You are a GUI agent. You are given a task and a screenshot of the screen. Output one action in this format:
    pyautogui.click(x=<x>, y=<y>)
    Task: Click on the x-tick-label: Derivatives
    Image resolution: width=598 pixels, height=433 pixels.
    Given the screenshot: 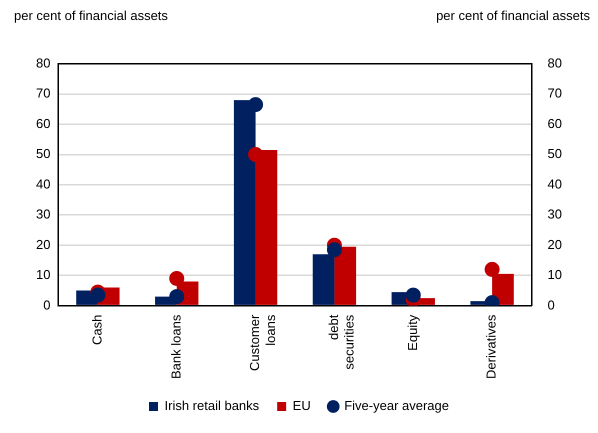 What is the action you would take?
    pyautogui.click(x=491, y=346)
    